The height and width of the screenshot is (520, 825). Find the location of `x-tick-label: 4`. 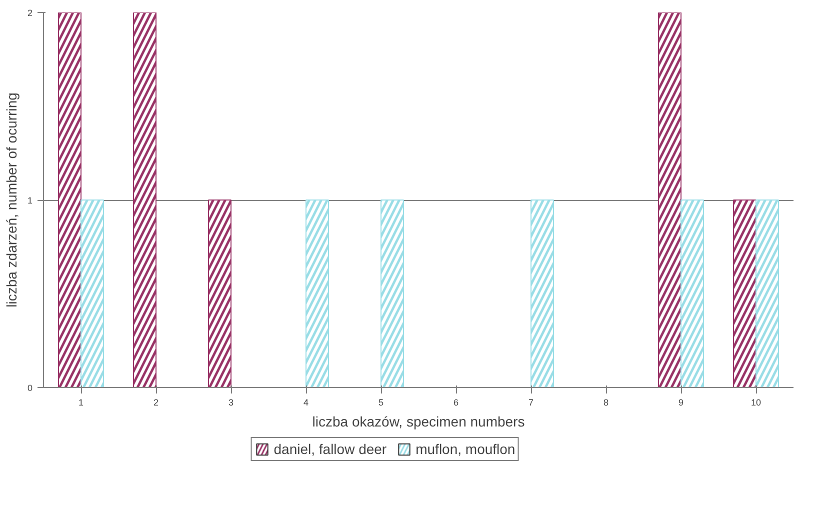

x-tick-label: 4 is located at coordinates (306, 403).